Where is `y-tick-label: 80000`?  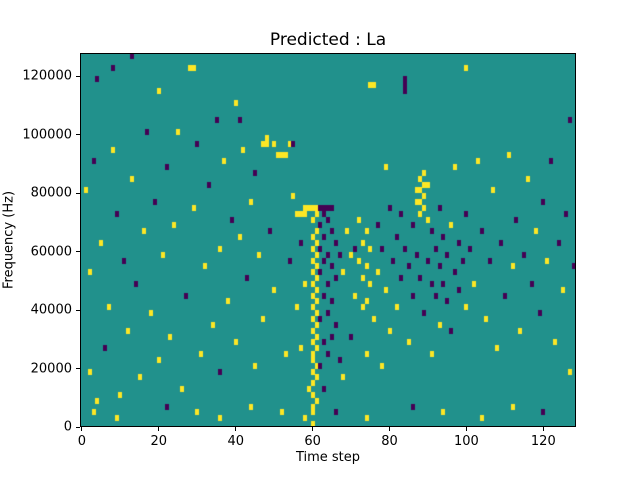 y-tick-label: 80000 is located at coordinates (51, 193).